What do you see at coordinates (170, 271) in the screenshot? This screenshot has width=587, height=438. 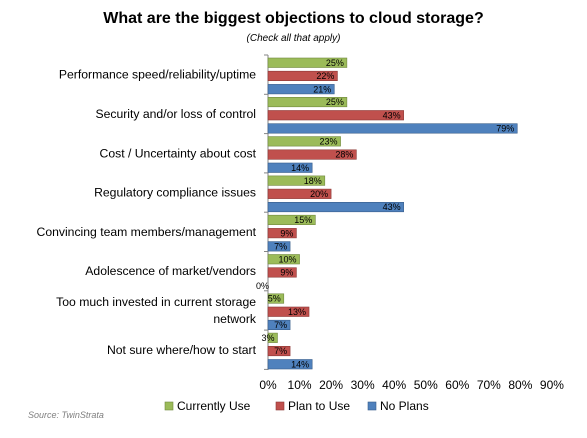 I see `category-label: Adolescence of market/vendors` at bounding box center [170, 271].